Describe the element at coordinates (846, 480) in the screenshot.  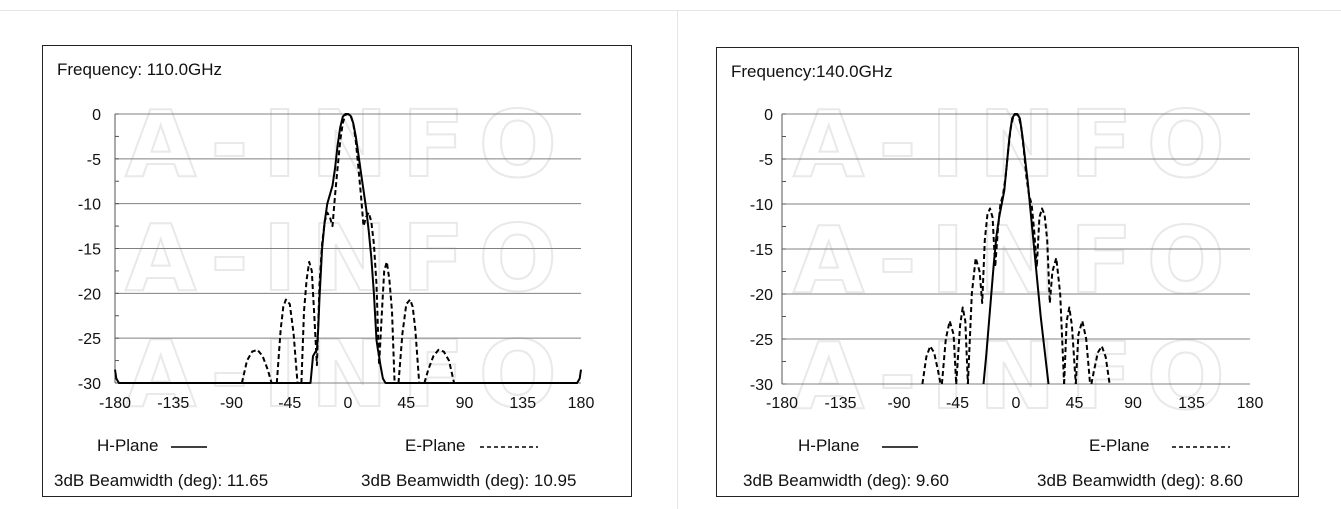
I see `beamwidth-h: 3dB Beamwidth (deg): 9.60` at that location.